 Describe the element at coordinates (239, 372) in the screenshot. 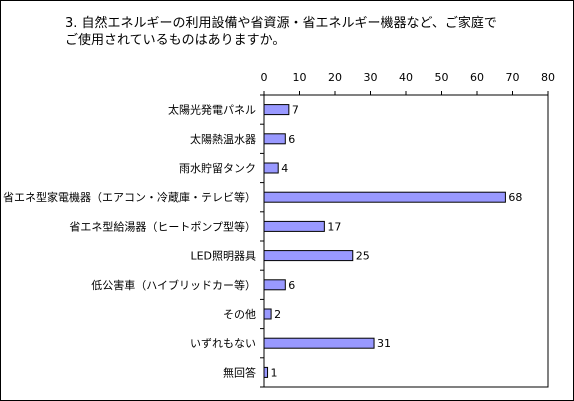

I see `category-label: 無回答` at that location.